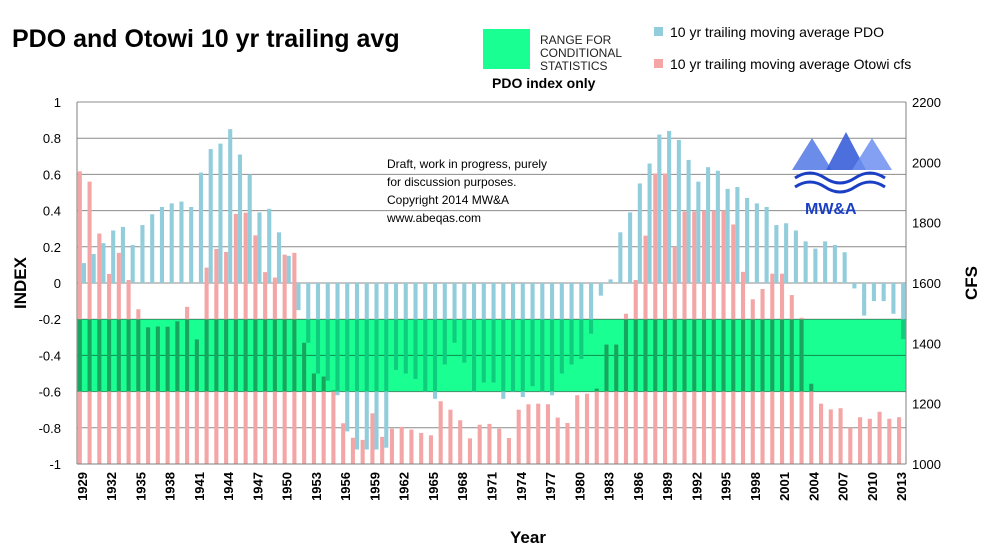 The image size is (990, 554). What do you see at coordinates (491, 355) in the screenshot?
I see `range-band` at bounding box center [491, 355].